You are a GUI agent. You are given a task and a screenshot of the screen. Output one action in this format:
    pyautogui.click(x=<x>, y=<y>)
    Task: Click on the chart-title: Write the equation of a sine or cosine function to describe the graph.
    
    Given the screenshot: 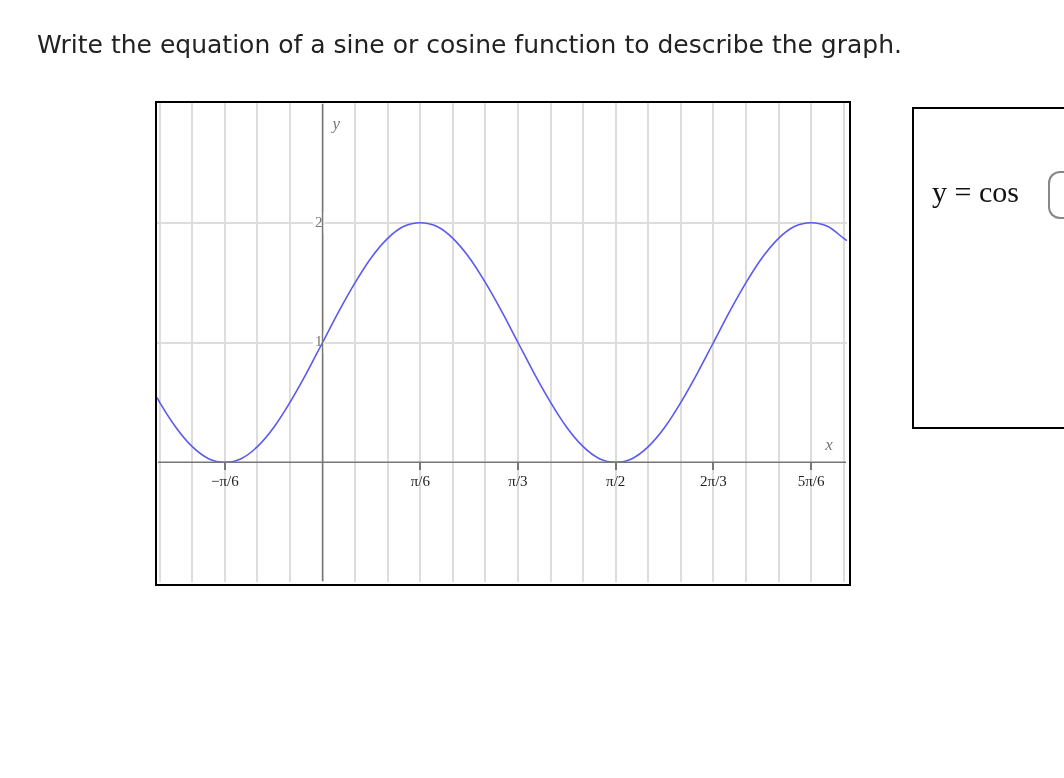 What is the action you would take?
    pyautogui.click(x=469, y=44)
    